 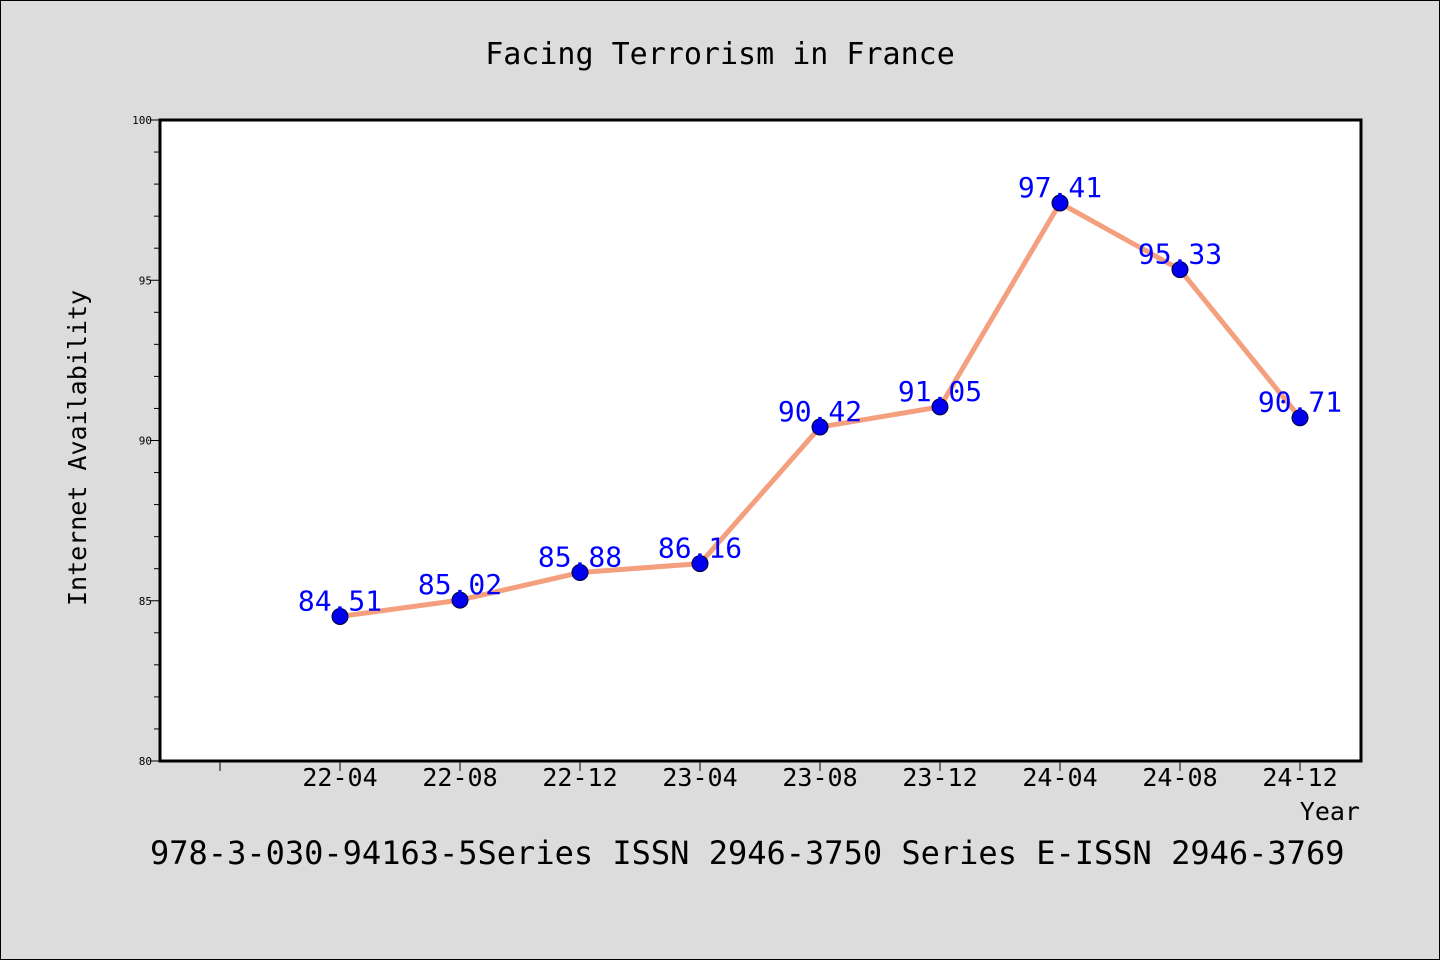 What do you see at coordinates (940, 391) in the screenshot?
I see `data-label: 91.05` at bounding box center [940, 391].